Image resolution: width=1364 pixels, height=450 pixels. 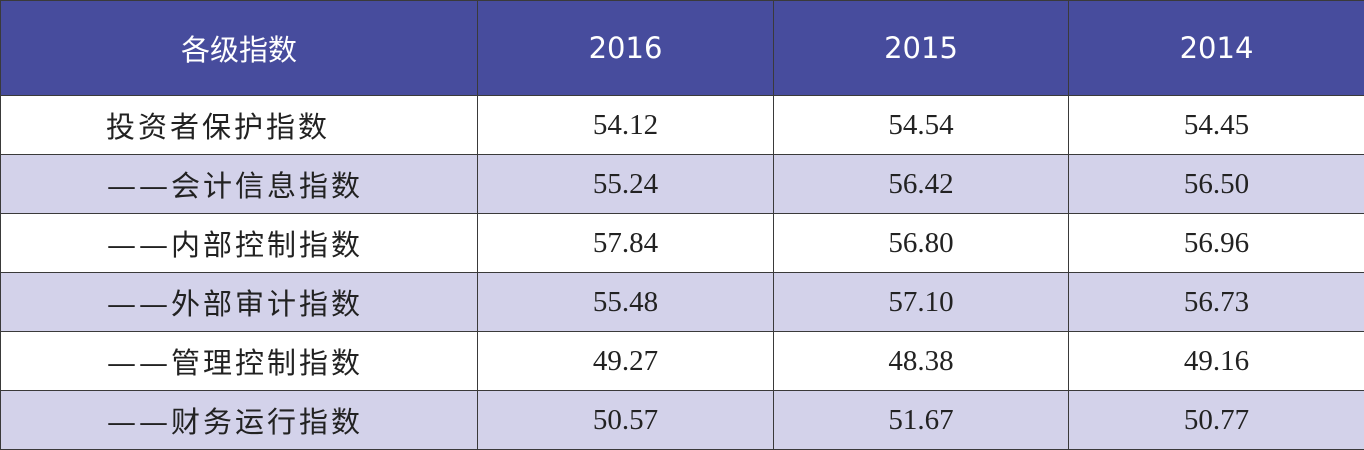 What do you see at coordinates (1216, 302) in the screenshot?
I see `value-cell: 56.73` at bounding box center [1216, 302].